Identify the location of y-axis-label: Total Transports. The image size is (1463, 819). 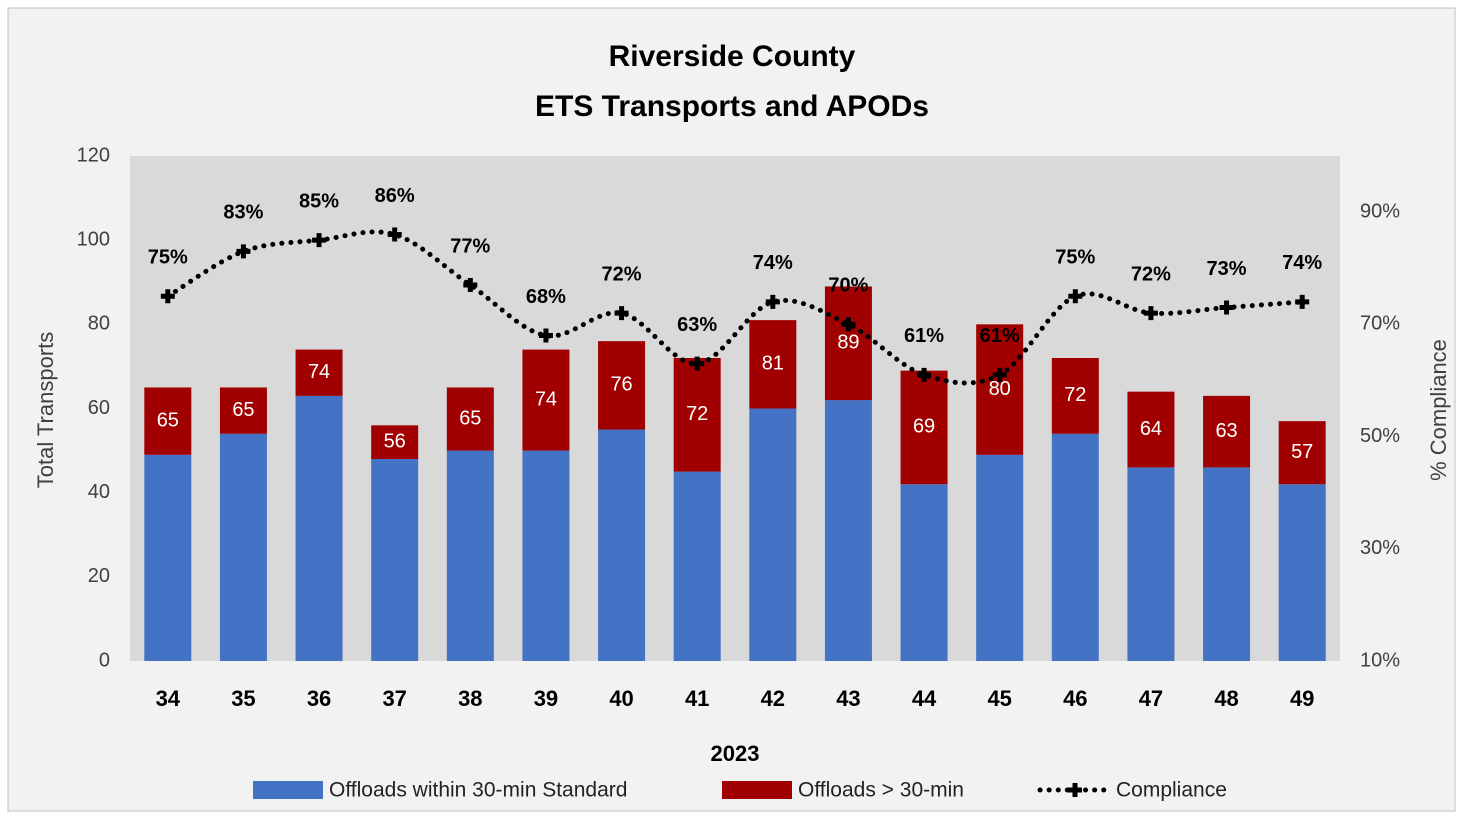
(45, 410).